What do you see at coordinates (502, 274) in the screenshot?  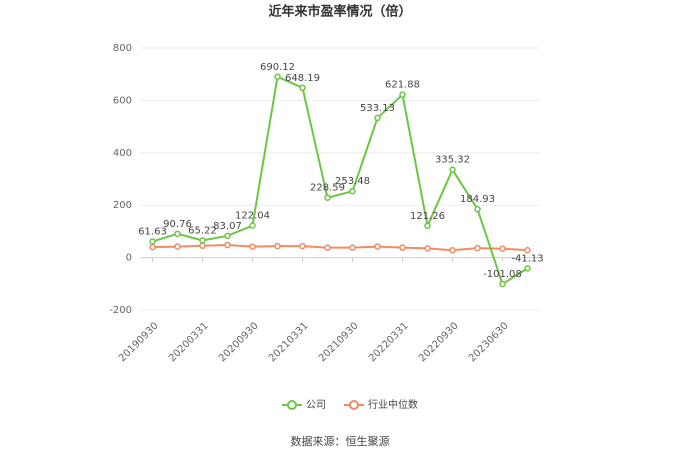 I see `data-label: -101.08` at bounding box center [502, 274].